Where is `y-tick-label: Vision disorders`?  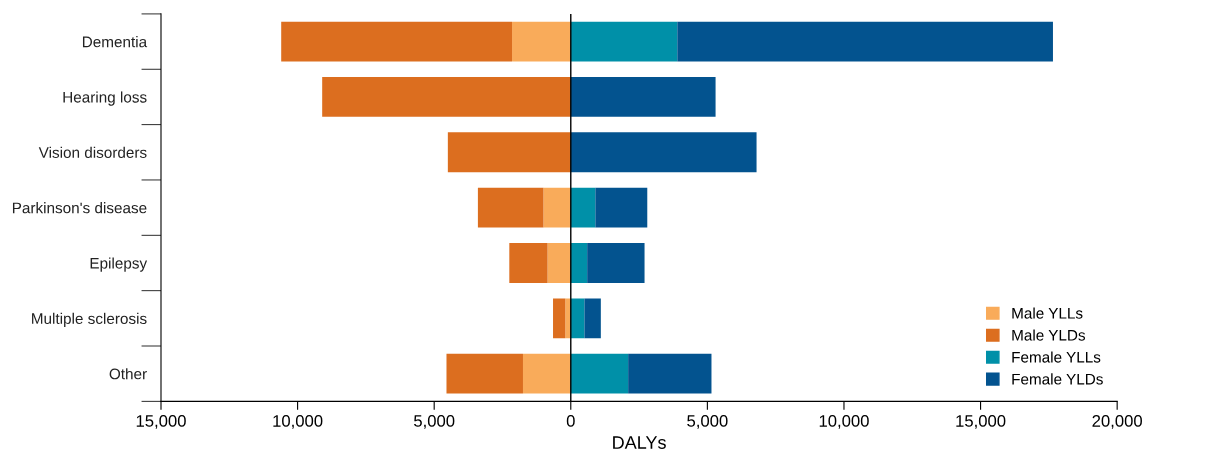 y-tick-label: Vision disorders is located at coordinates (92, 152).